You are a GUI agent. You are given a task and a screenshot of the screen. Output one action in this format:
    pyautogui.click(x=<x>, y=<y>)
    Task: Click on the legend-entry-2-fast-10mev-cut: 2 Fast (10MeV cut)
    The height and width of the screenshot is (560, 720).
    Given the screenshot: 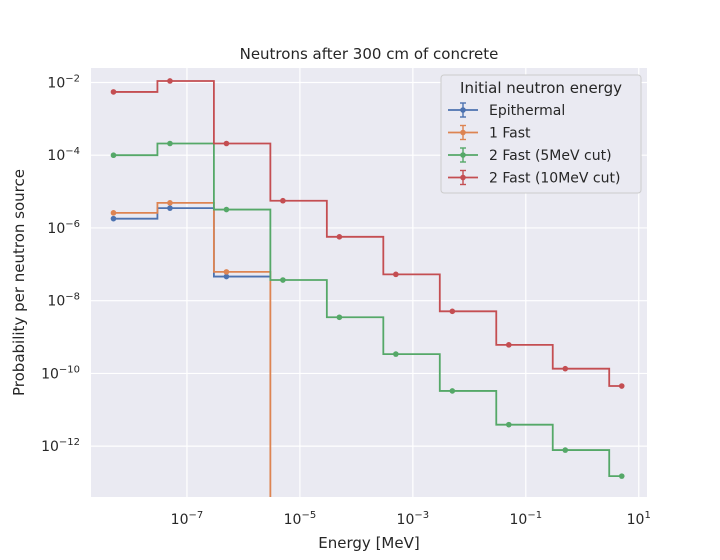 What is the action you would take?
    pyautogui.click(x=534, y=178)
    